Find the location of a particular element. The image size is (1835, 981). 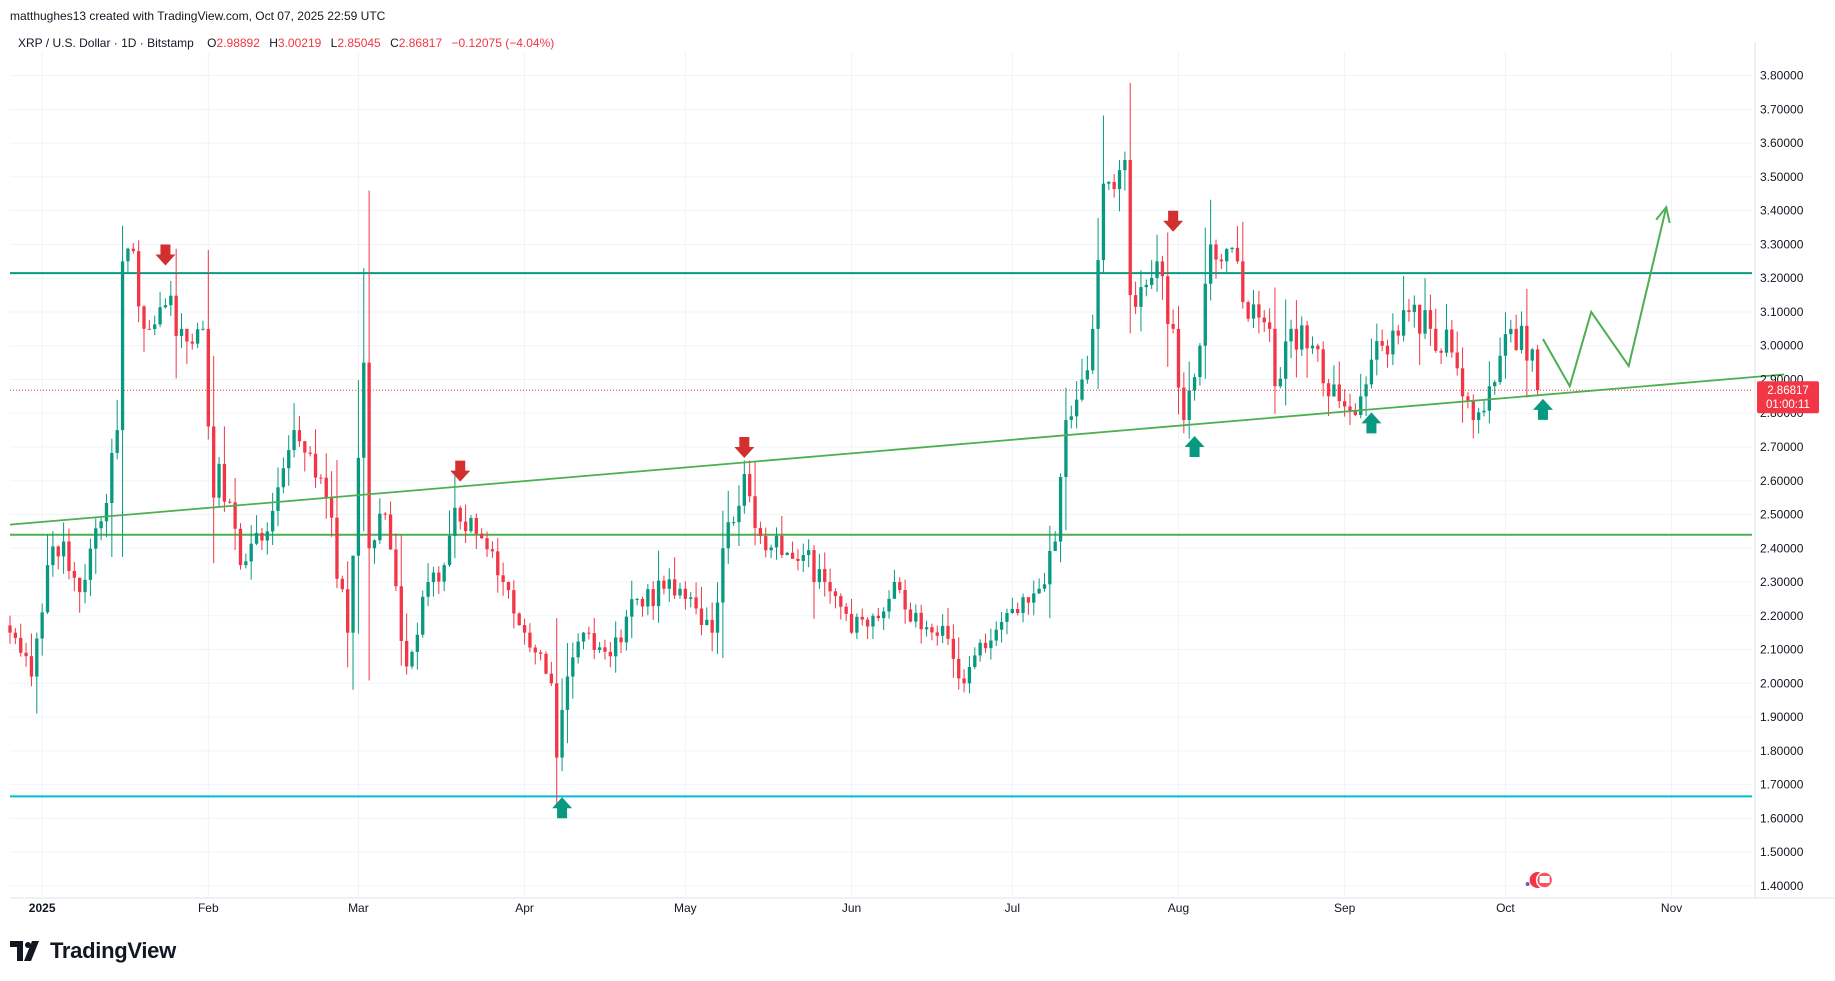

time-axis: 2025 Feb Mar Apr May Jun Jul Aug Sep Oct Nov is located at coordinates (855, 908).